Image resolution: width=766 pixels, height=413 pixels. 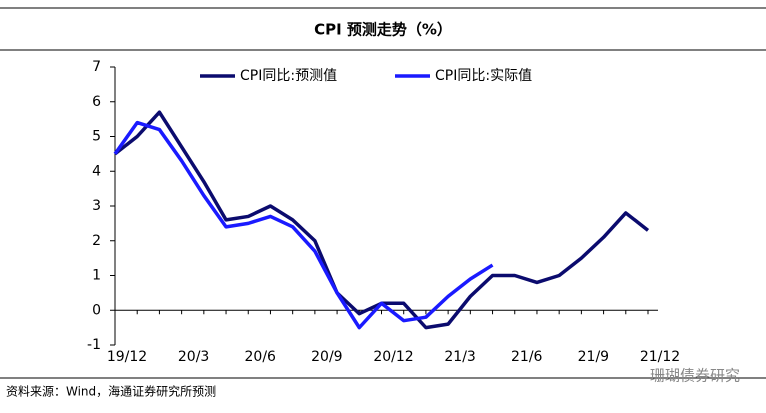 What do you see at coordinates (96, 241) in the screenshot?
I see `y-tick-label: 2` at bounding box center [96, 241].